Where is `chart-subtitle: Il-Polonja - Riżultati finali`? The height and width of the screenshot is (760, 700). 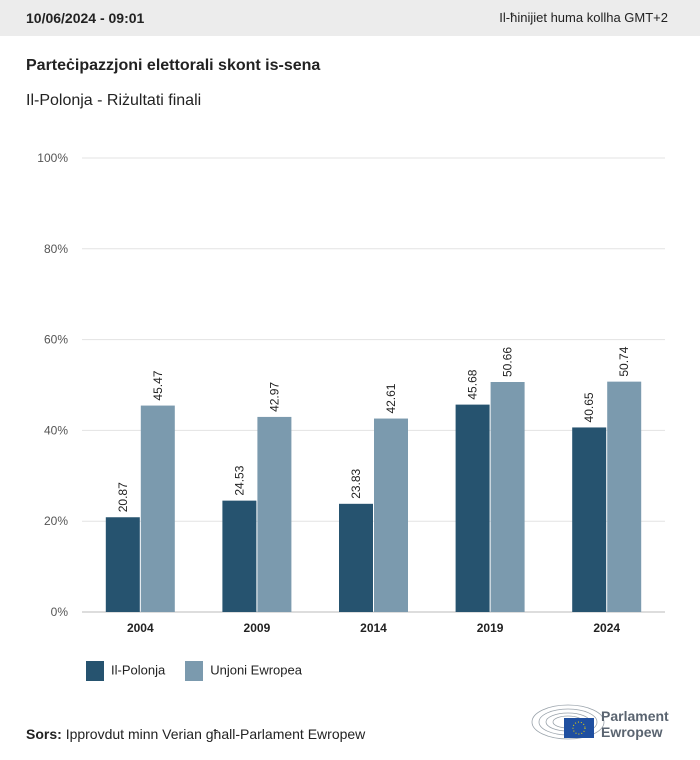 chart-subtitle: Il-Polonja - Riżultati finali is located at coordinates (114, 100).